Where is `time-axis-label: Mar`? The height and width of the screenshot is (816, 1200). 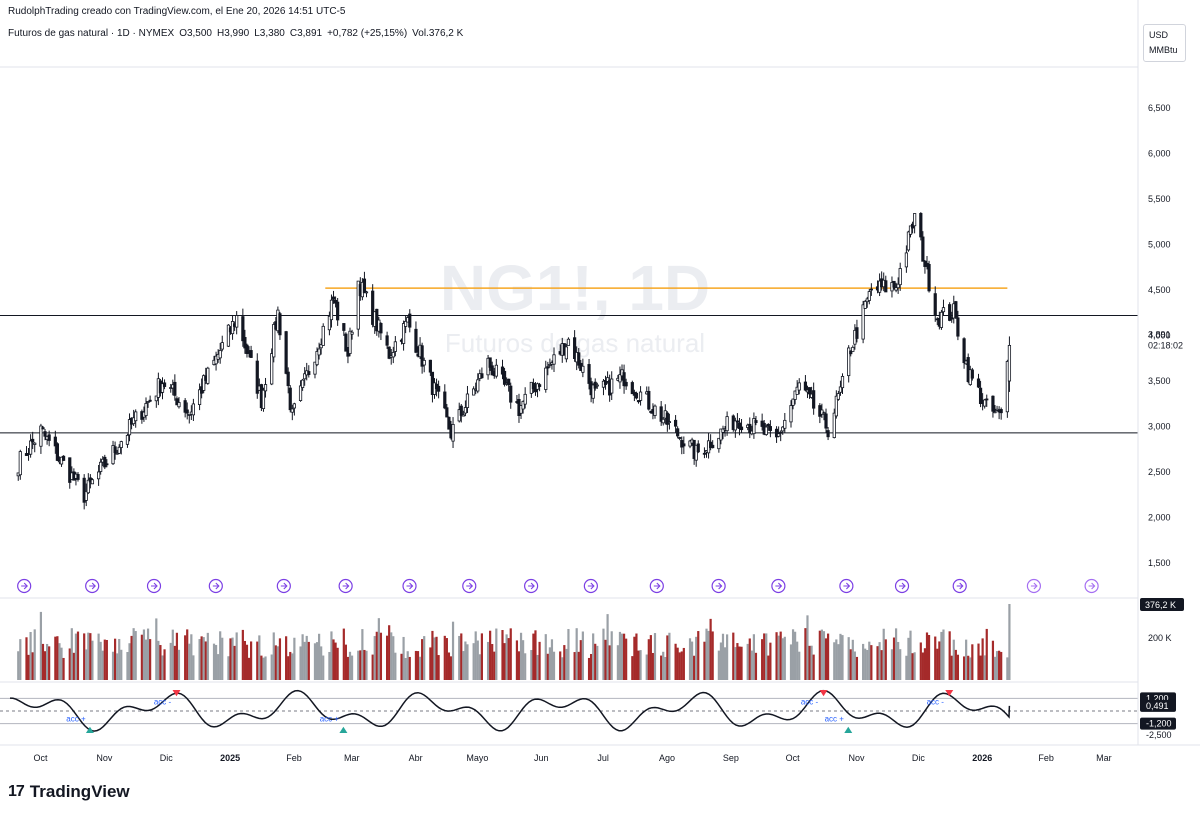 time-axis-label: Mar is located at coordinates (352, 758).